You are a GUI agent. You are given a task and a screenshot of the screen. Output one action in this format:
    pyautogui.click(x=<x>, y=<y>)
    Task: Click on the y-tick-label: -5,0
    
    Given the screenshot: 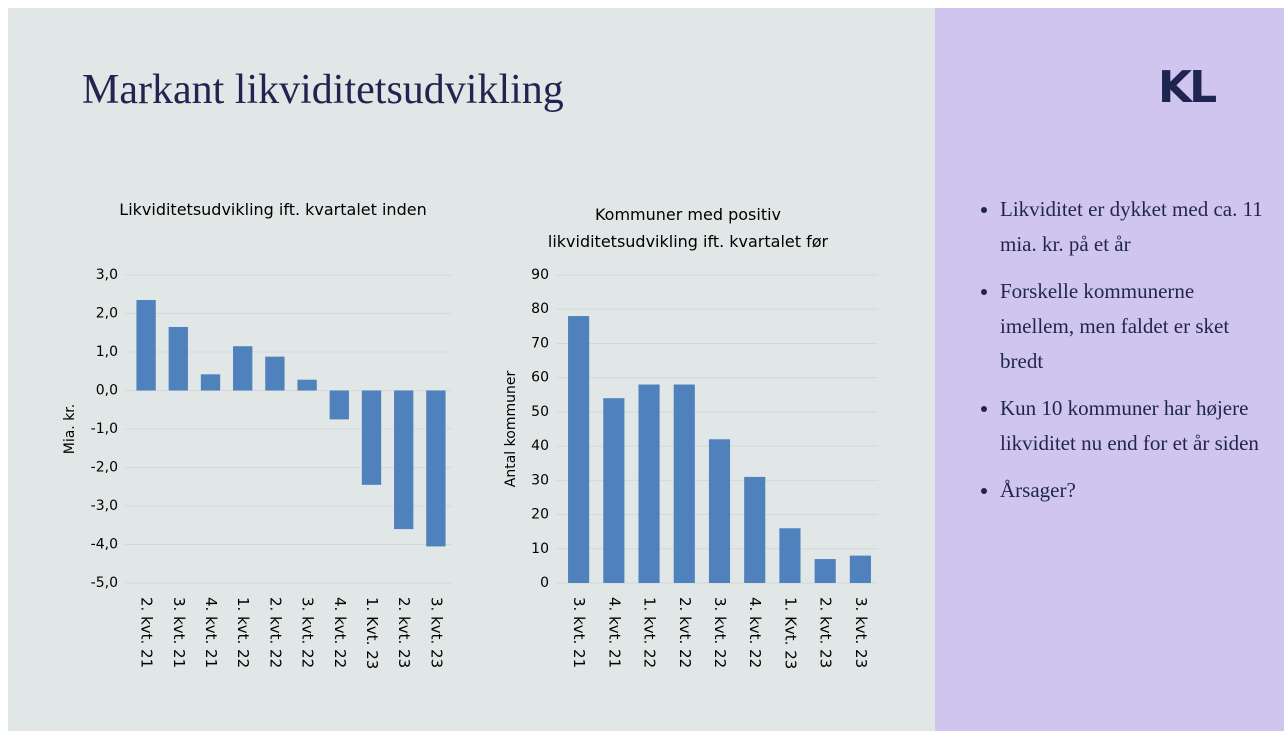 What is the action you would take?
    pyautogui.click(x=104, y=583)
    